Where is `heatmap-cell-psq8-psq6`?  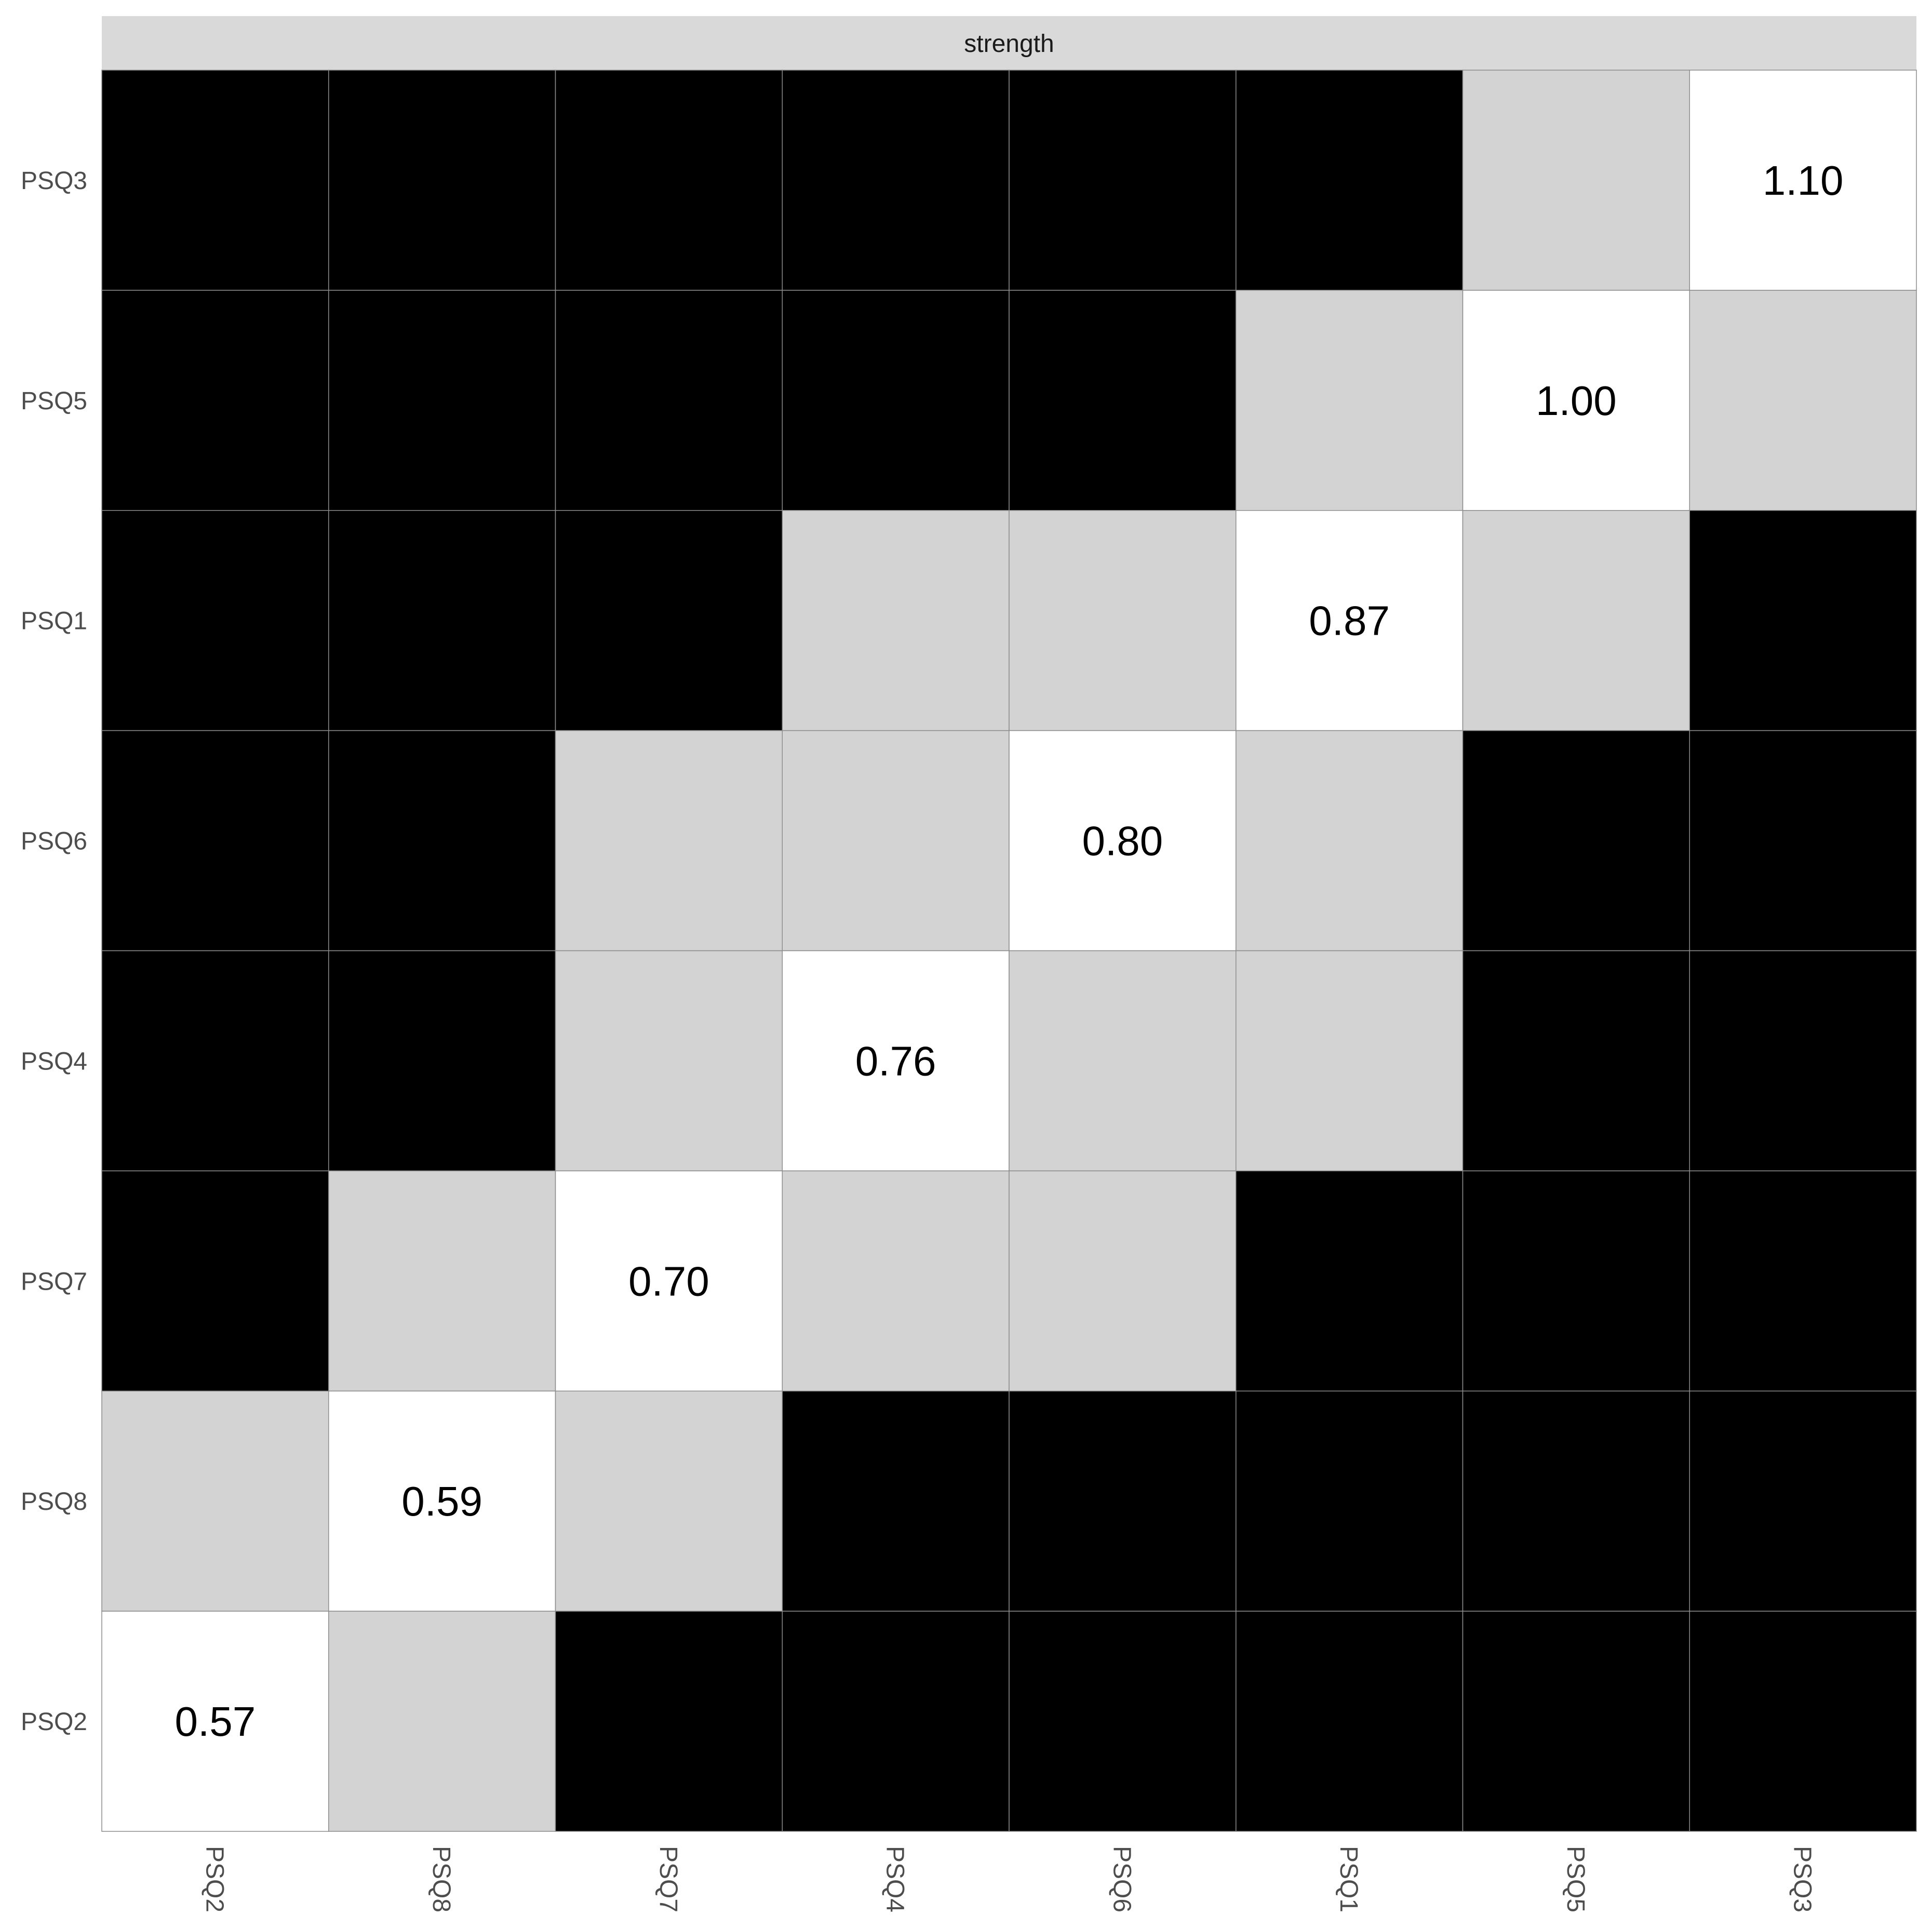
heatmap-cell-psq8-psq6 is located at coordinates (1123, 1501).